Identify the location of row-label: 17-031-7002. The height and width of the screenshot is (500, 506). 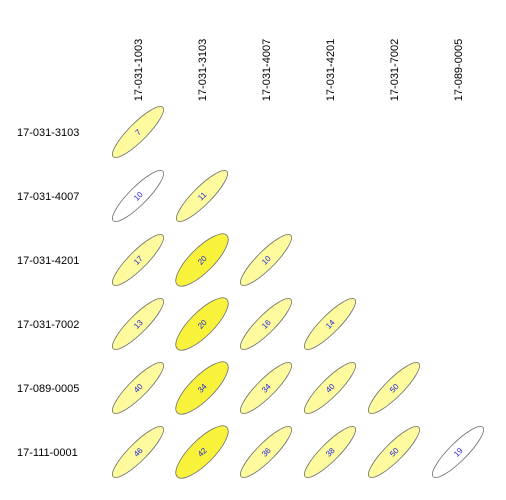
(48, 325).